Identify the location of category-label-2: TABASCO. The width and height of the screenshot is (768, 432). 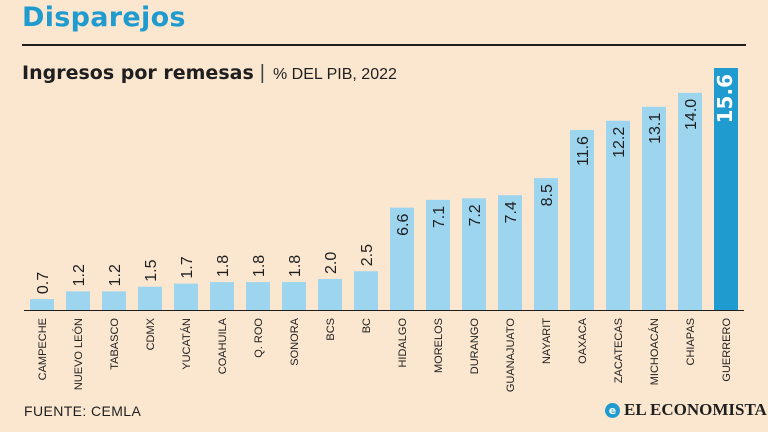
(115, 344).